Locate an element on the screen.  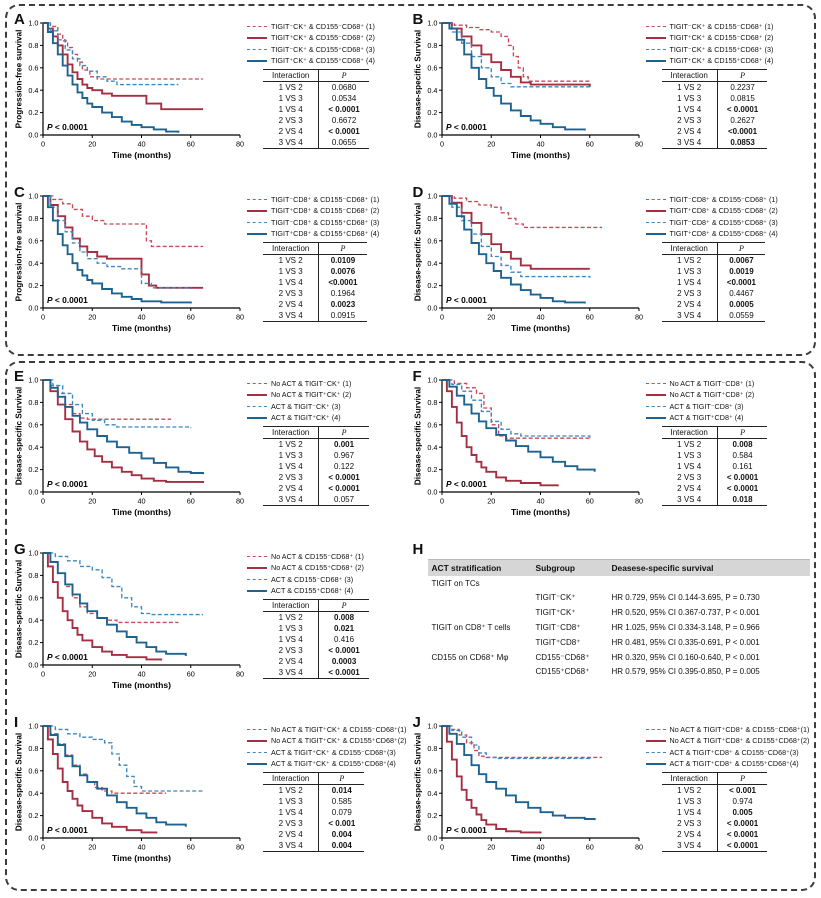
interaction-row: 1 VS 2 < 0.001 is located at coordinates (714, 790).